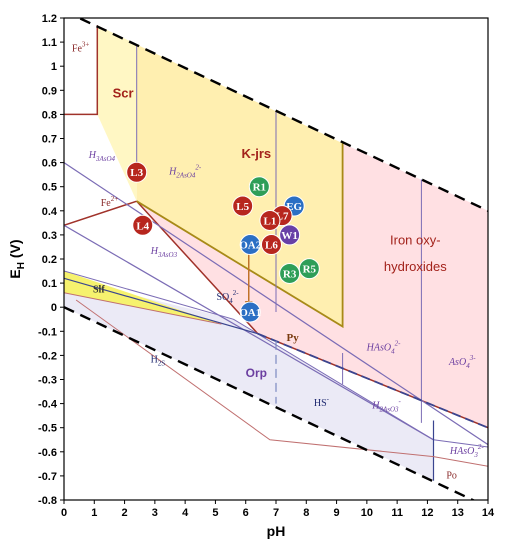  I want to click on region-label-text: Iron oxy-, so click(415, 240).